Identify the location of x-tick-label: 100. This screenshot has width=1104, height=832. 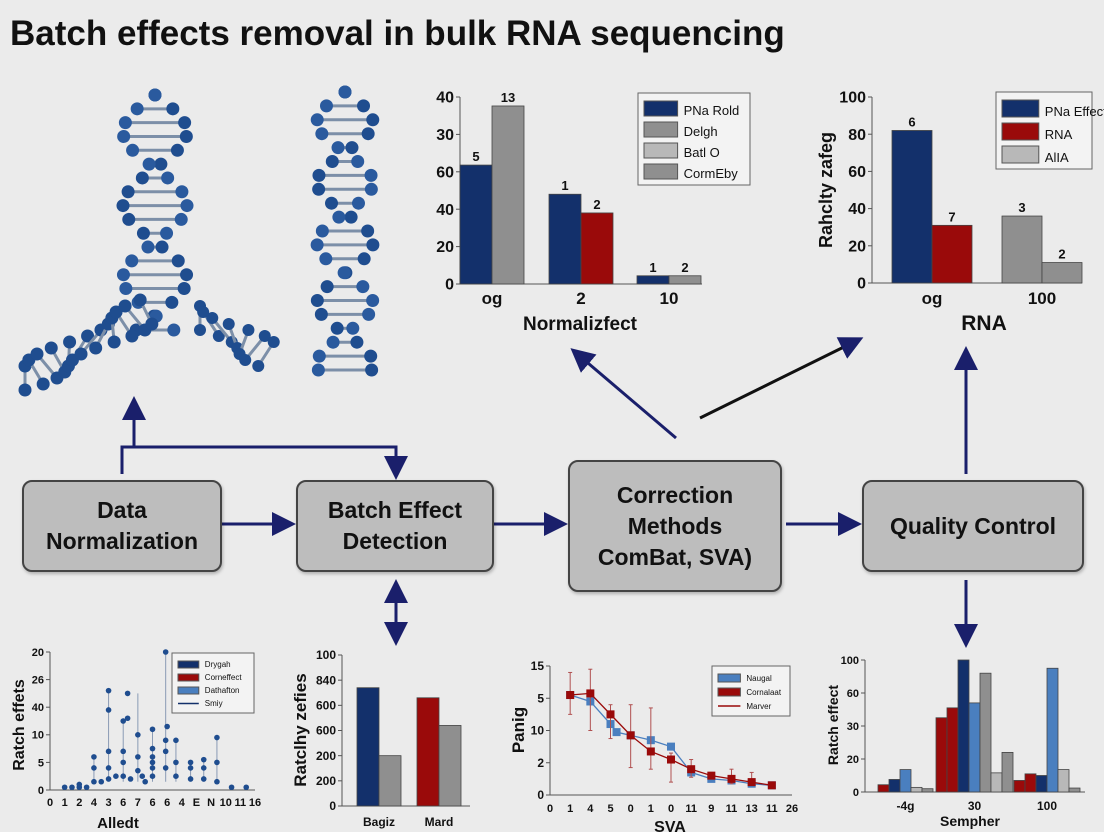
(1042, 298).